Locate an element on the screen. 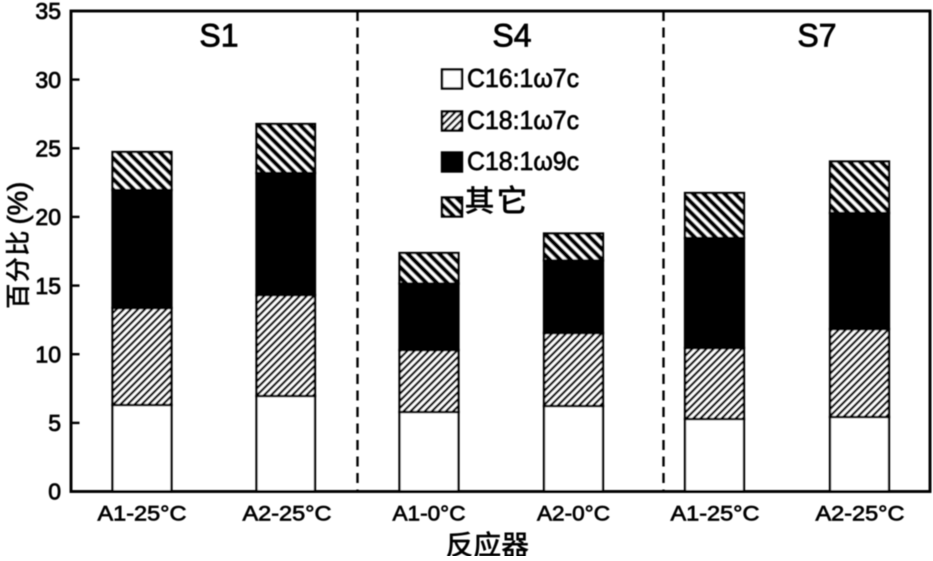  svg-text: 0 is located at coordinates (54, 492).